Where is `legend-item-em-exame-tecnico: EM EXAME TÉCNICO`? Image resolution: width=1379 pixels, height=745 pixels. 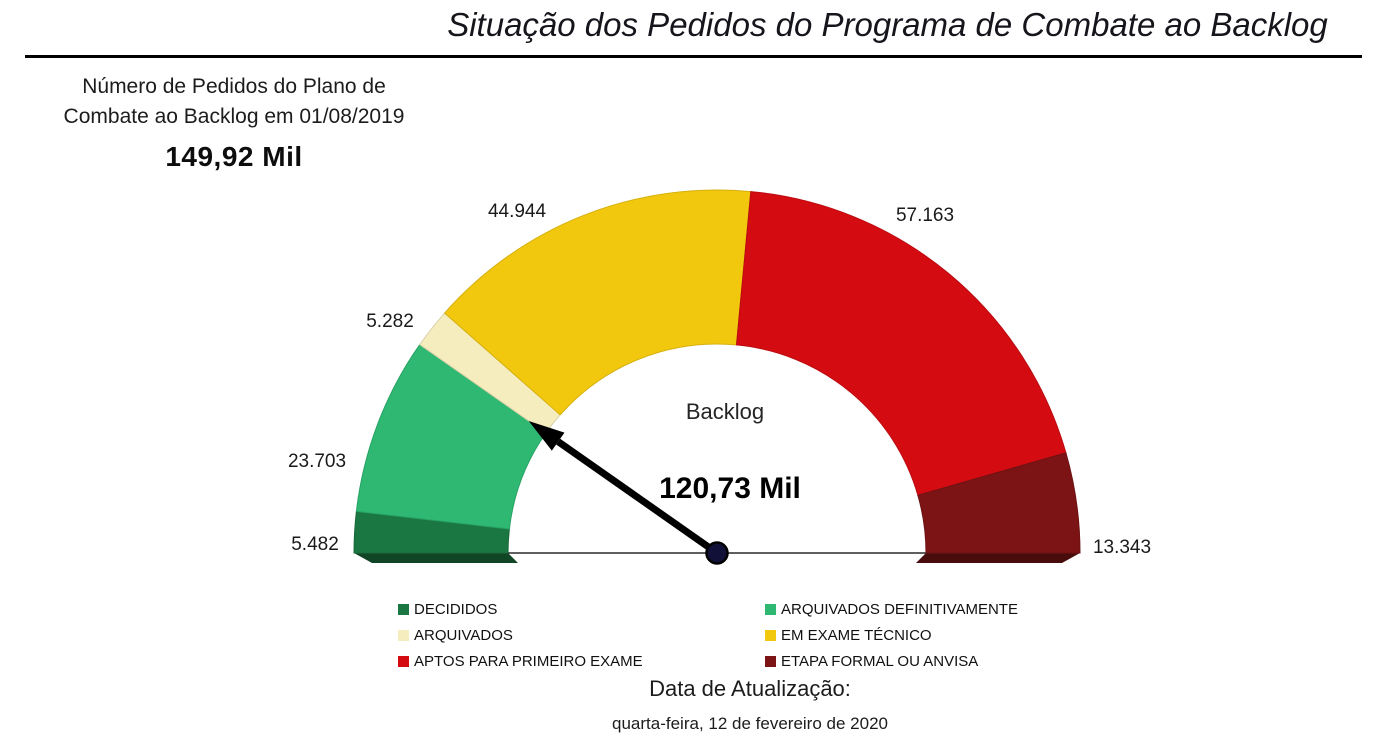
legend-item-em-exame-tecnico: EM EXAME TÉCNICO is located at coordinates (891, 635).